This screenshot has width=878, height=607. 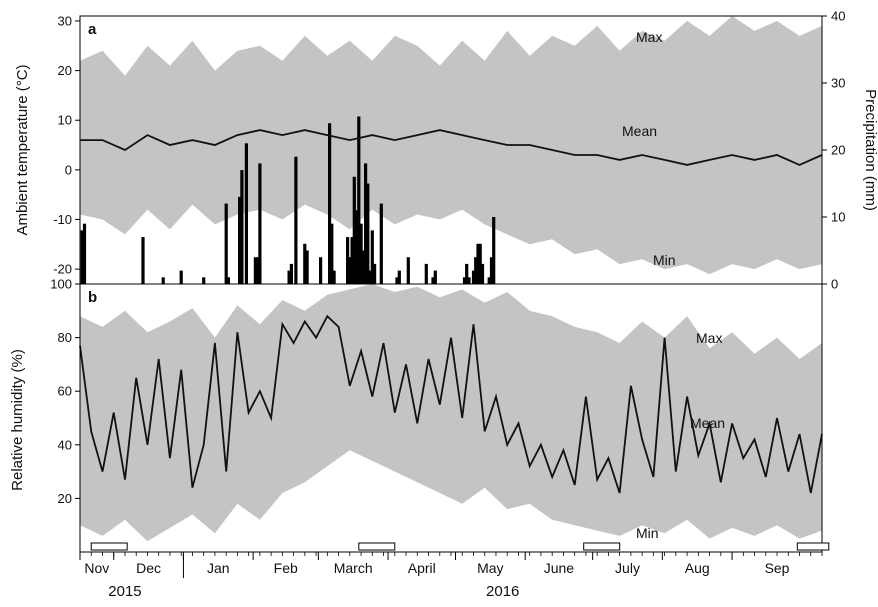 What do you see at coordinates (353, 568) in the screenshot?
I see `month-label: March` at bounding box center [353, 568].